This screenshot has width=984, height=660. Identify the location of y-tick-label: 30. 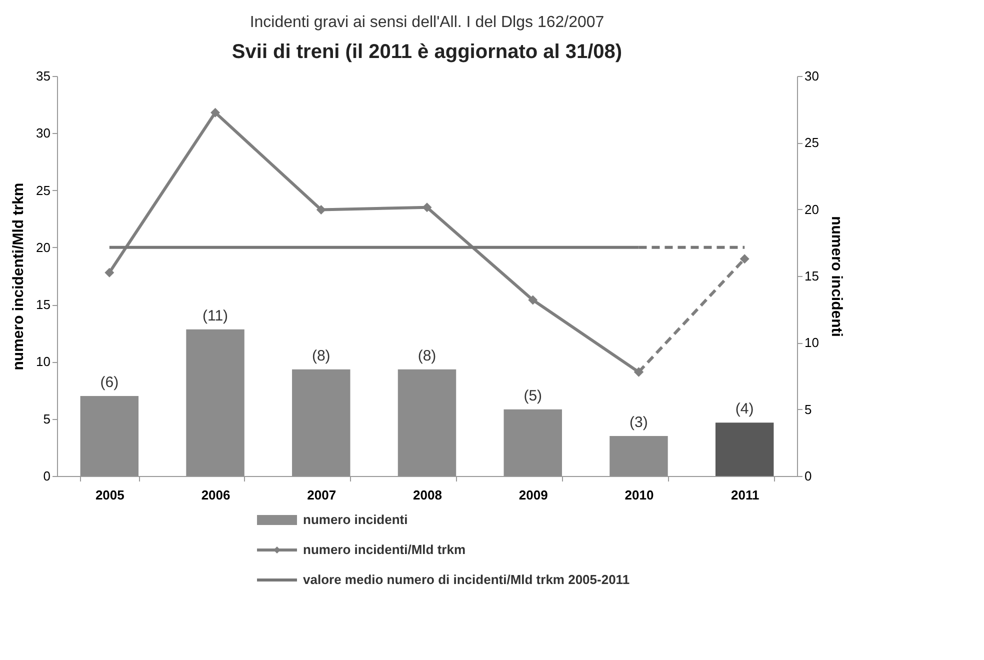
(43, 133).